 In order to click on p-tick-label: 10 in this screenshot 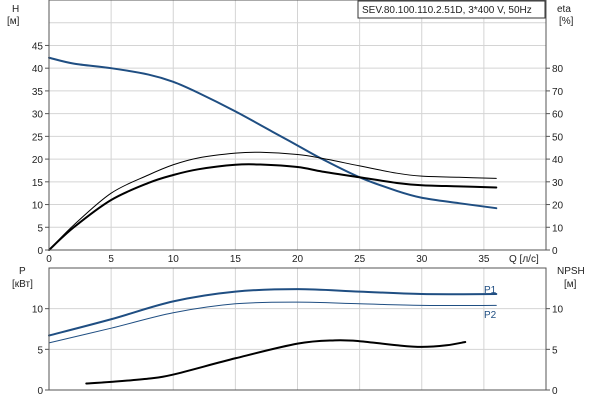, I will do `click(38, 310)`.